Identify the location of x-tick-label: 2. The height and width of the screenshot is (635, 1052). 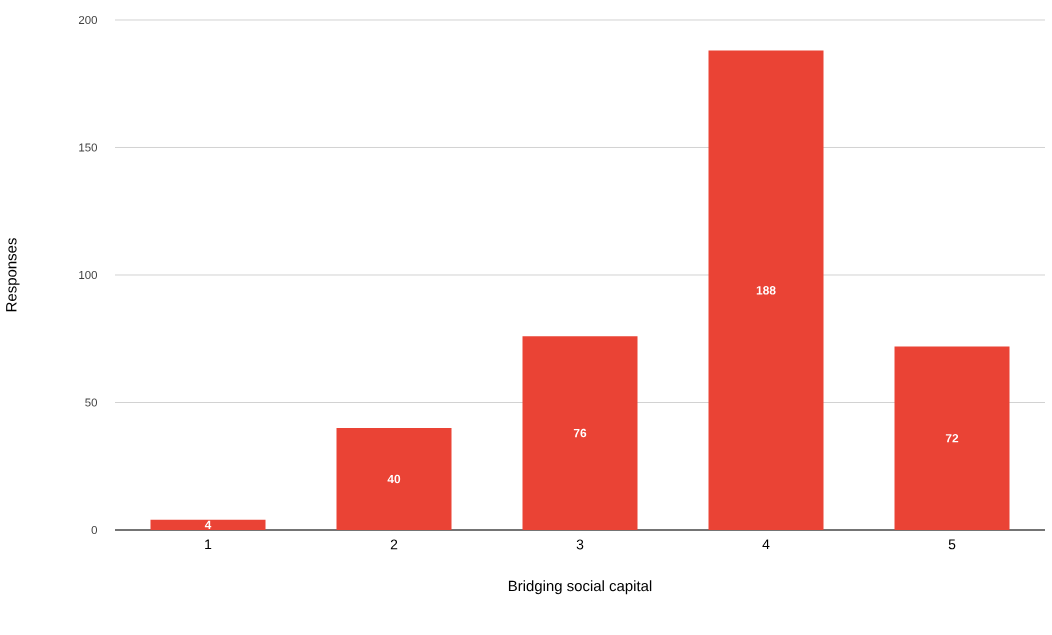
(394, 544).